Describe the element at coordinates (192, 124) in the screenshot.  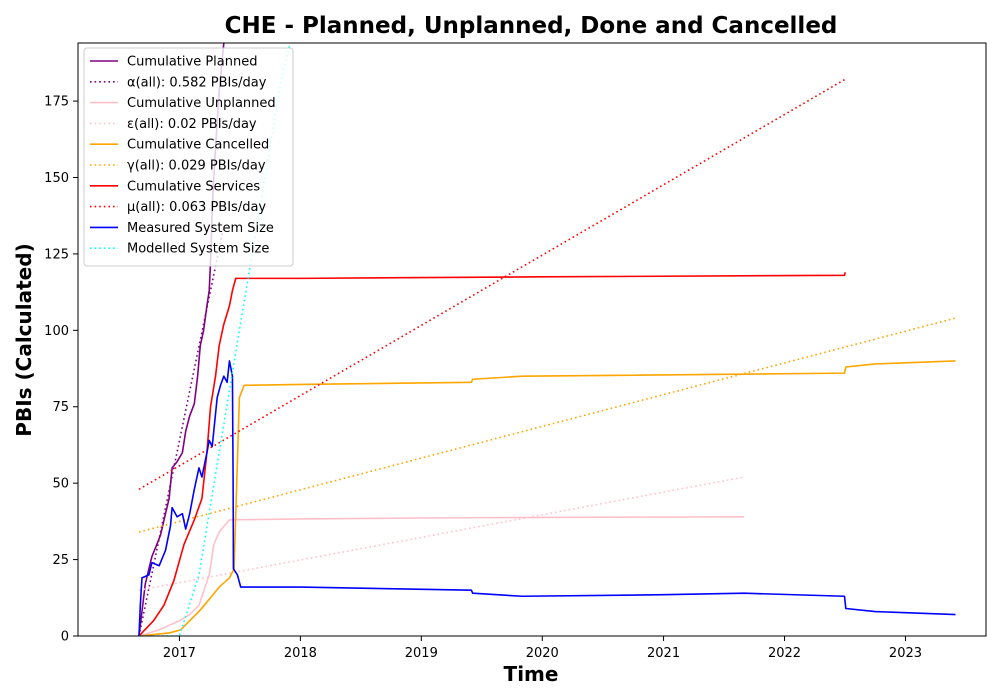
I see `legend-label-3: ε(all): 0.02 PBIs/day` at that location.